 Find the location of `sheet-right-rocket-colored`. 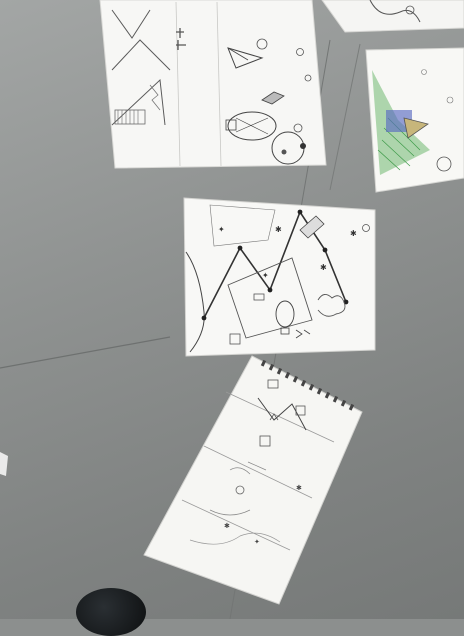

sheet-right-rocket-colored is located at coordinates (414, 120).